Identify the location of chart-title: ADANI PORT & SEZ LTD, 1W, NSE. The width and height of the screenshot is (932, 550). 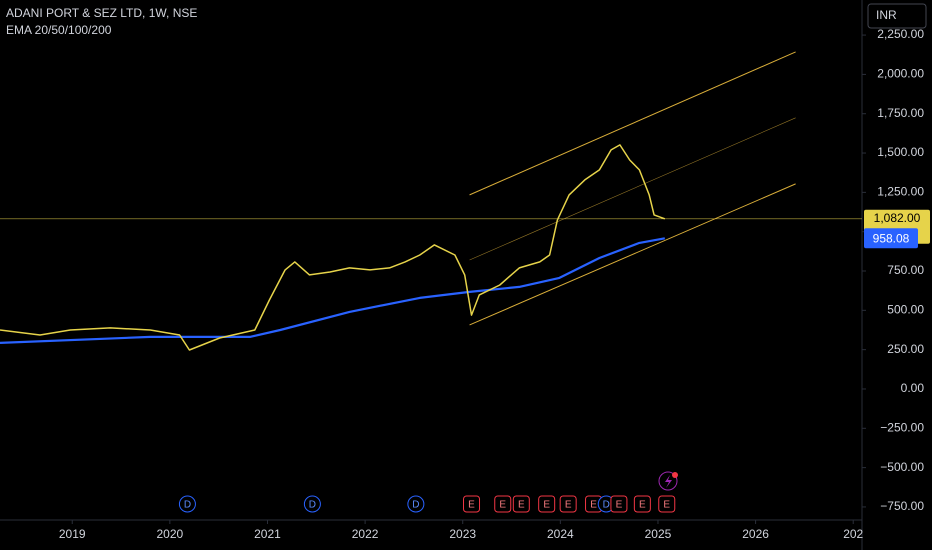
(101, 13).